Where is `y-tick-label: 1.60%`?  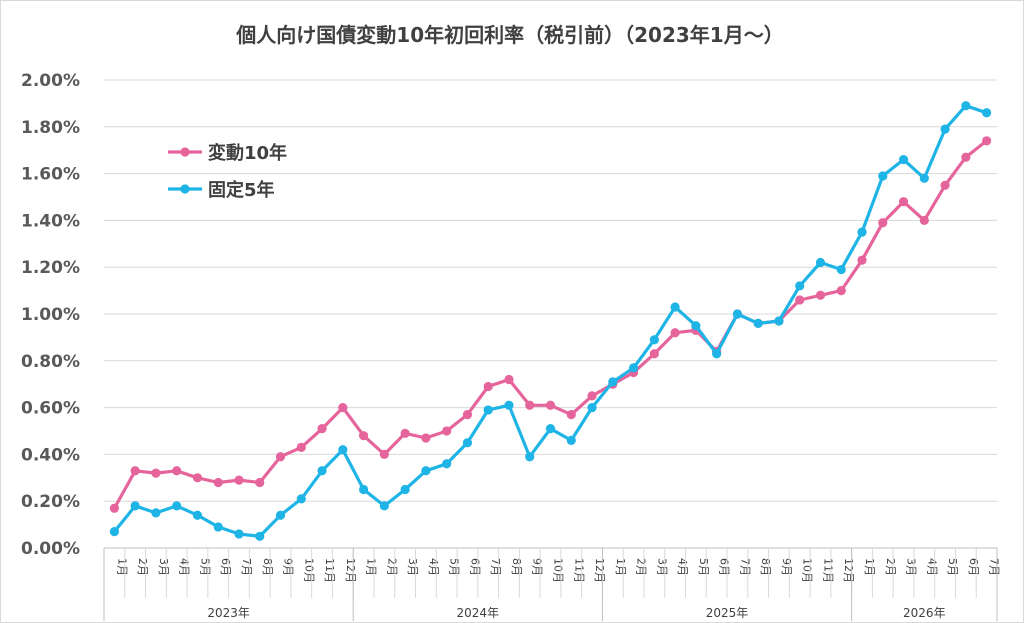 y-tick-label: 1.60% is located at coordinates (50, 175).